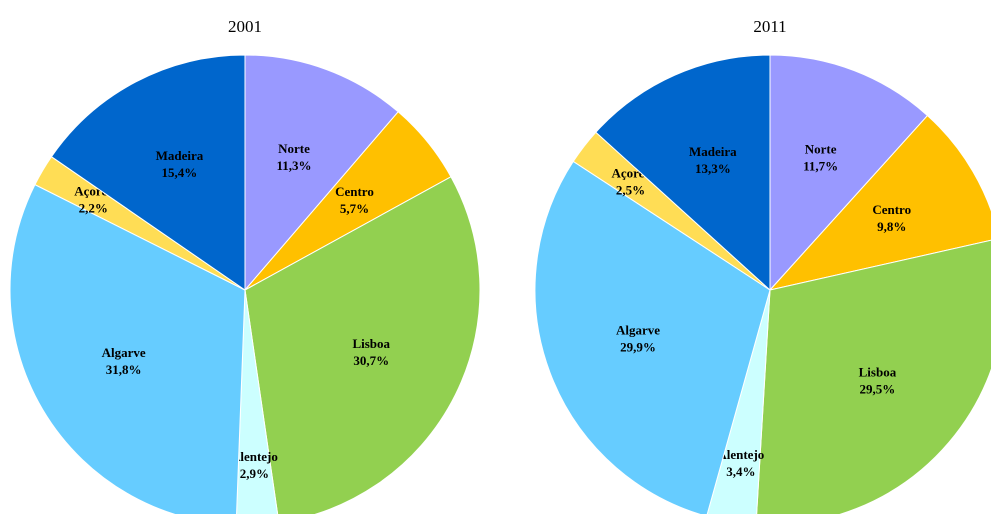 Image resolution: width=991 pixels, height=514 pixels. Describe the element at coordinates (713, 168) in the screenshot. I see `slice-value-label: 13,3%` at that location.